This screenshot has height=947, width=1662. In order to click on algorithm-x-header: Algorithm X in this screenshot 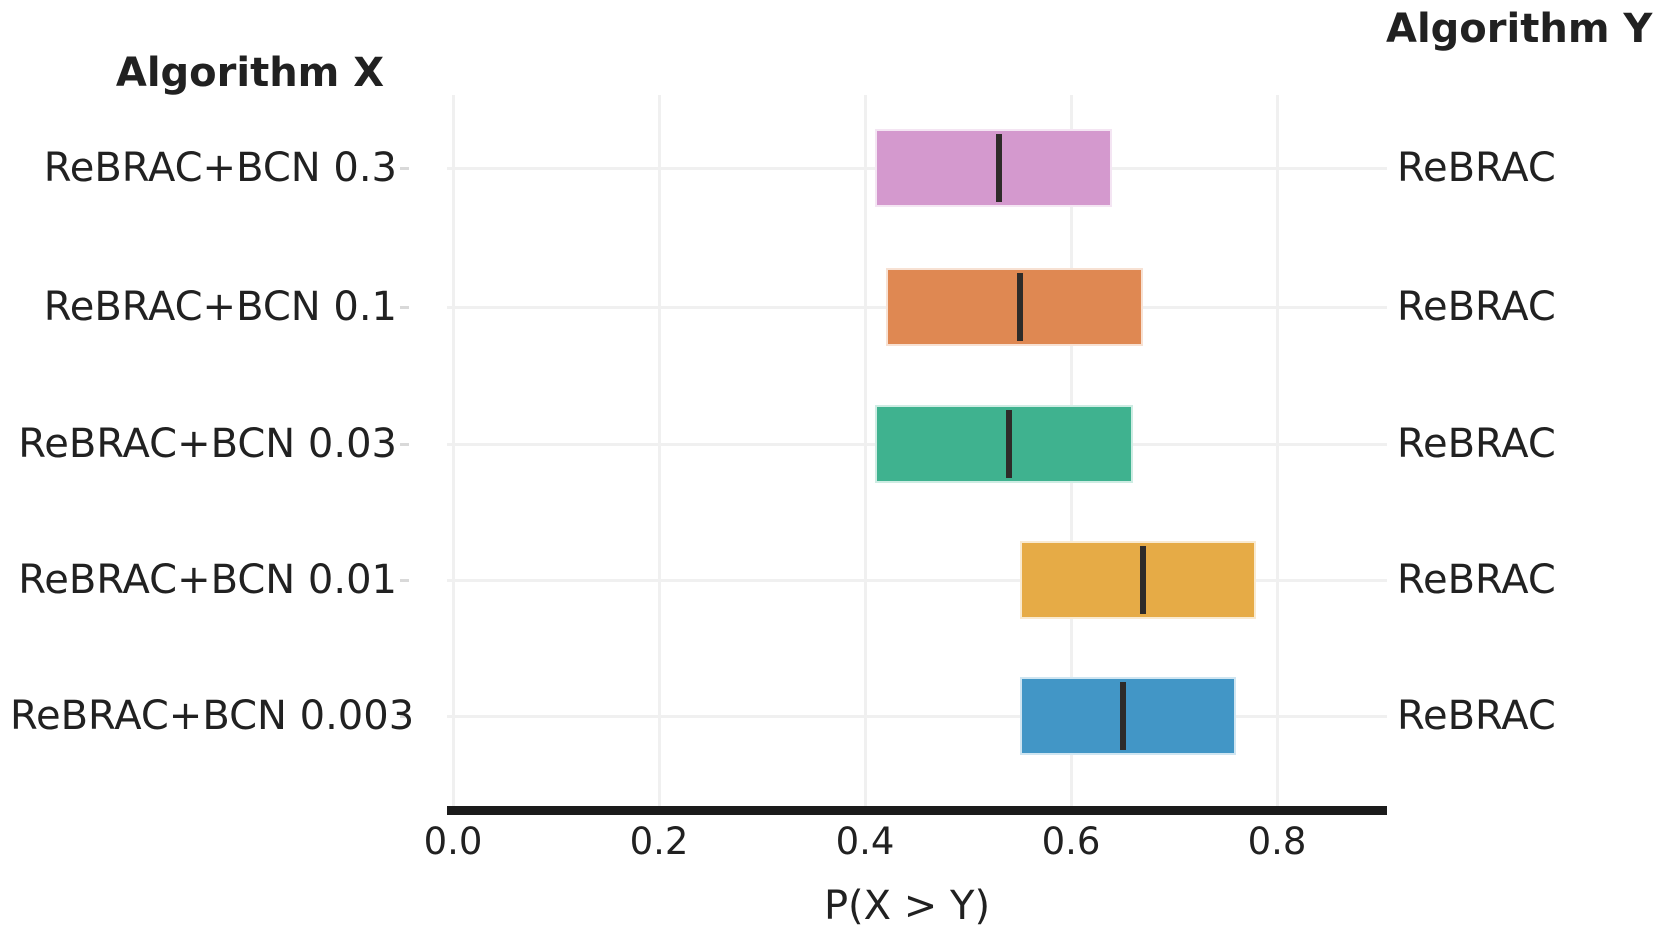, I will do `click(250, 73)`.